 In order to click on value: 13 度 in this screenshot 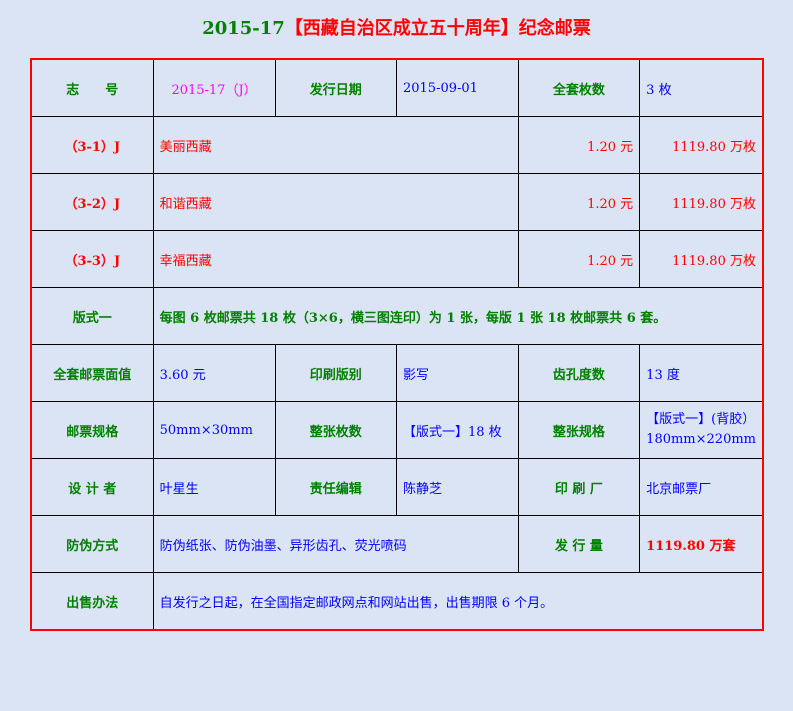, I will do `click(701, 373)`.